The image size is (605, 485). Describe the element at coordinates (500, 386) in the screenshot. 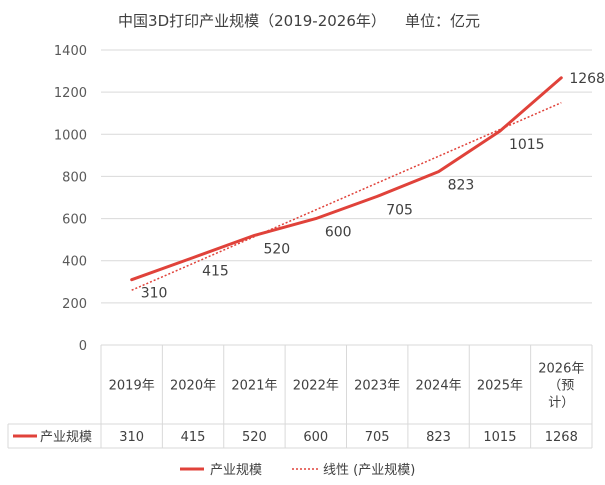

I see `x-tick-label: 2025年` at that location.